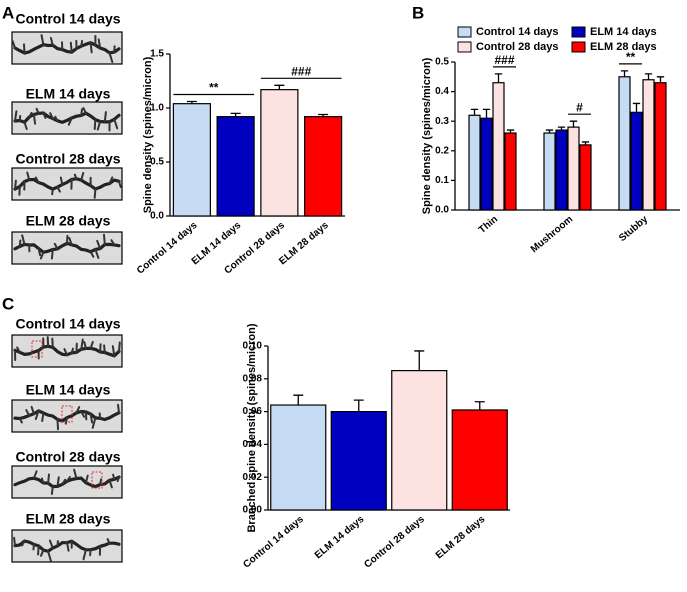  I want to click on y-tick-label: 0.10, so click(253, 346).